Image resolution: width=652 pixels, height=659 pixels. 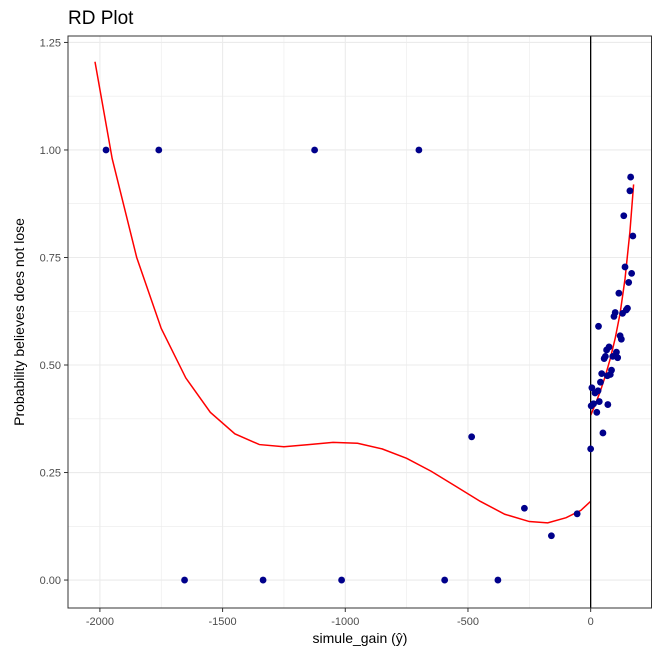 I want to click on y-tick-label: 0.50, so click(x=50, y=366).